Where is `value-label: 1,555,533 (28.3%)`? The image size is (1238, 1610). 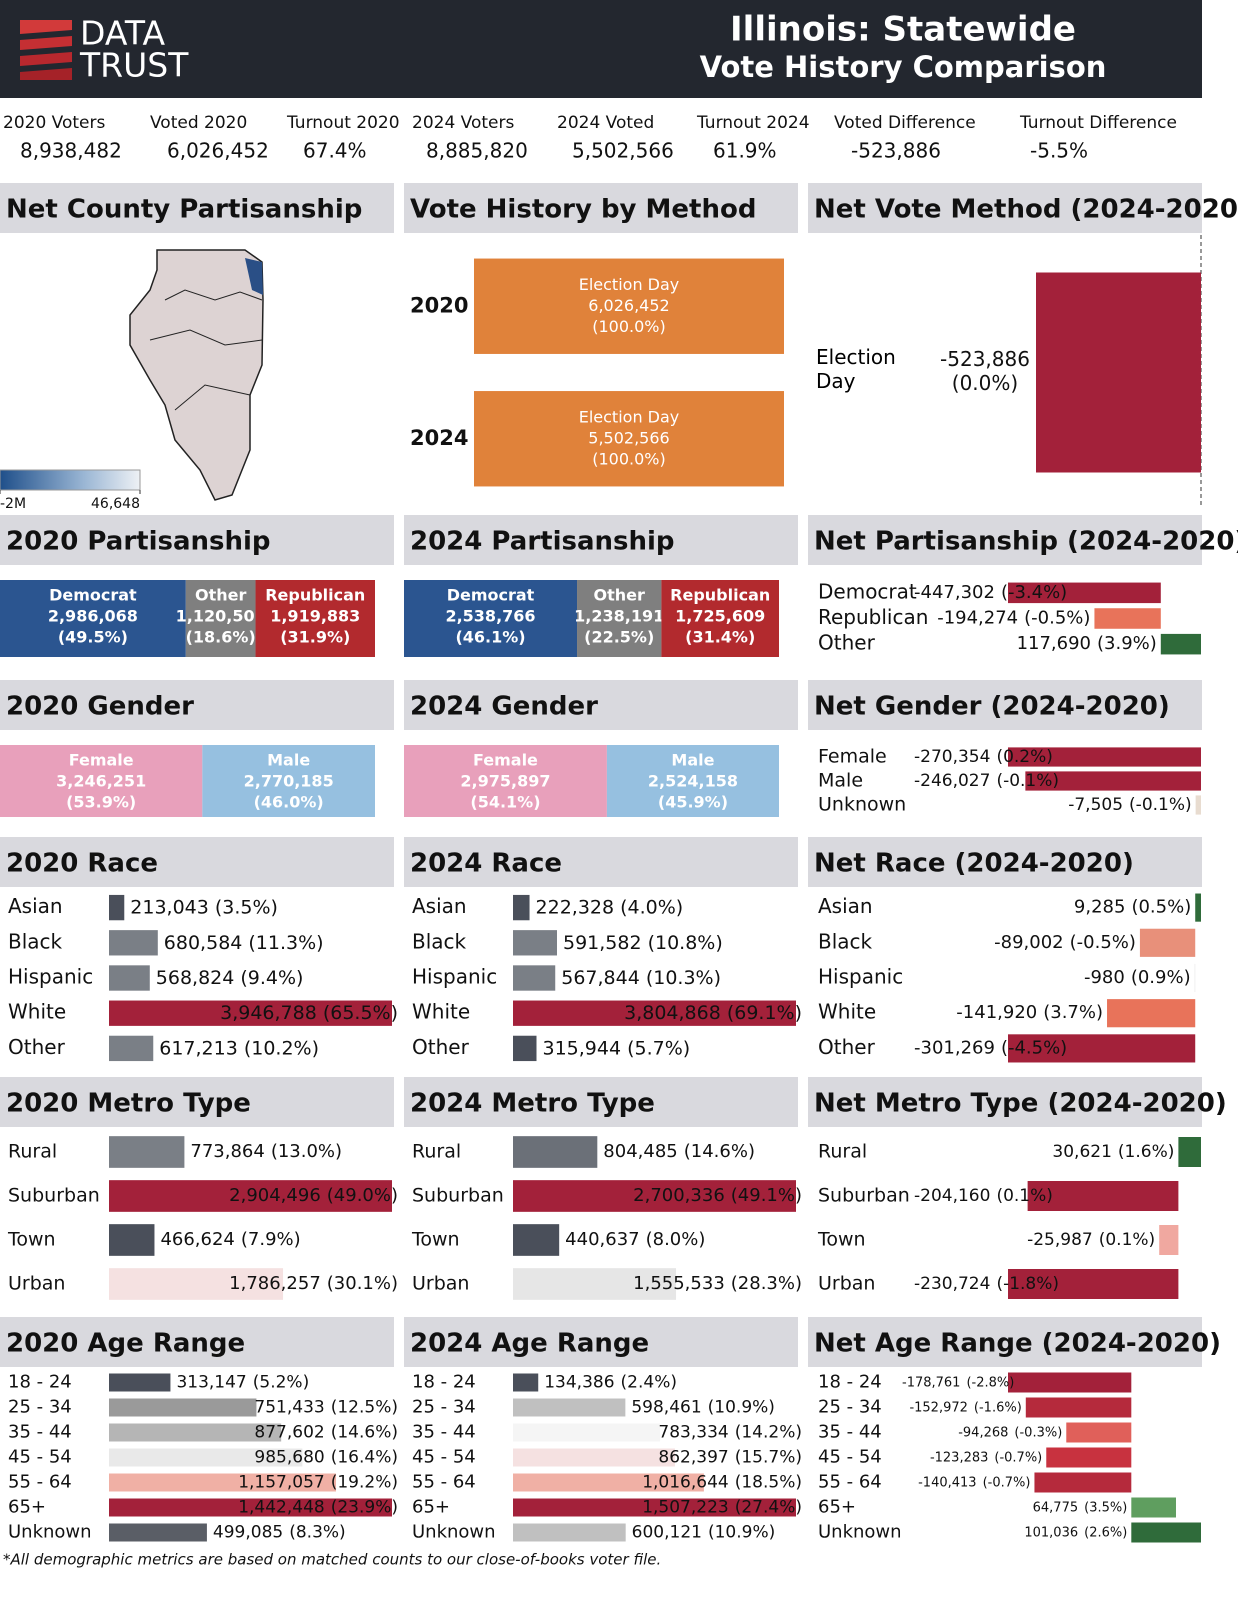
value-label: 1,555,533 (28.3%) is located at coordinates (717, 1283).